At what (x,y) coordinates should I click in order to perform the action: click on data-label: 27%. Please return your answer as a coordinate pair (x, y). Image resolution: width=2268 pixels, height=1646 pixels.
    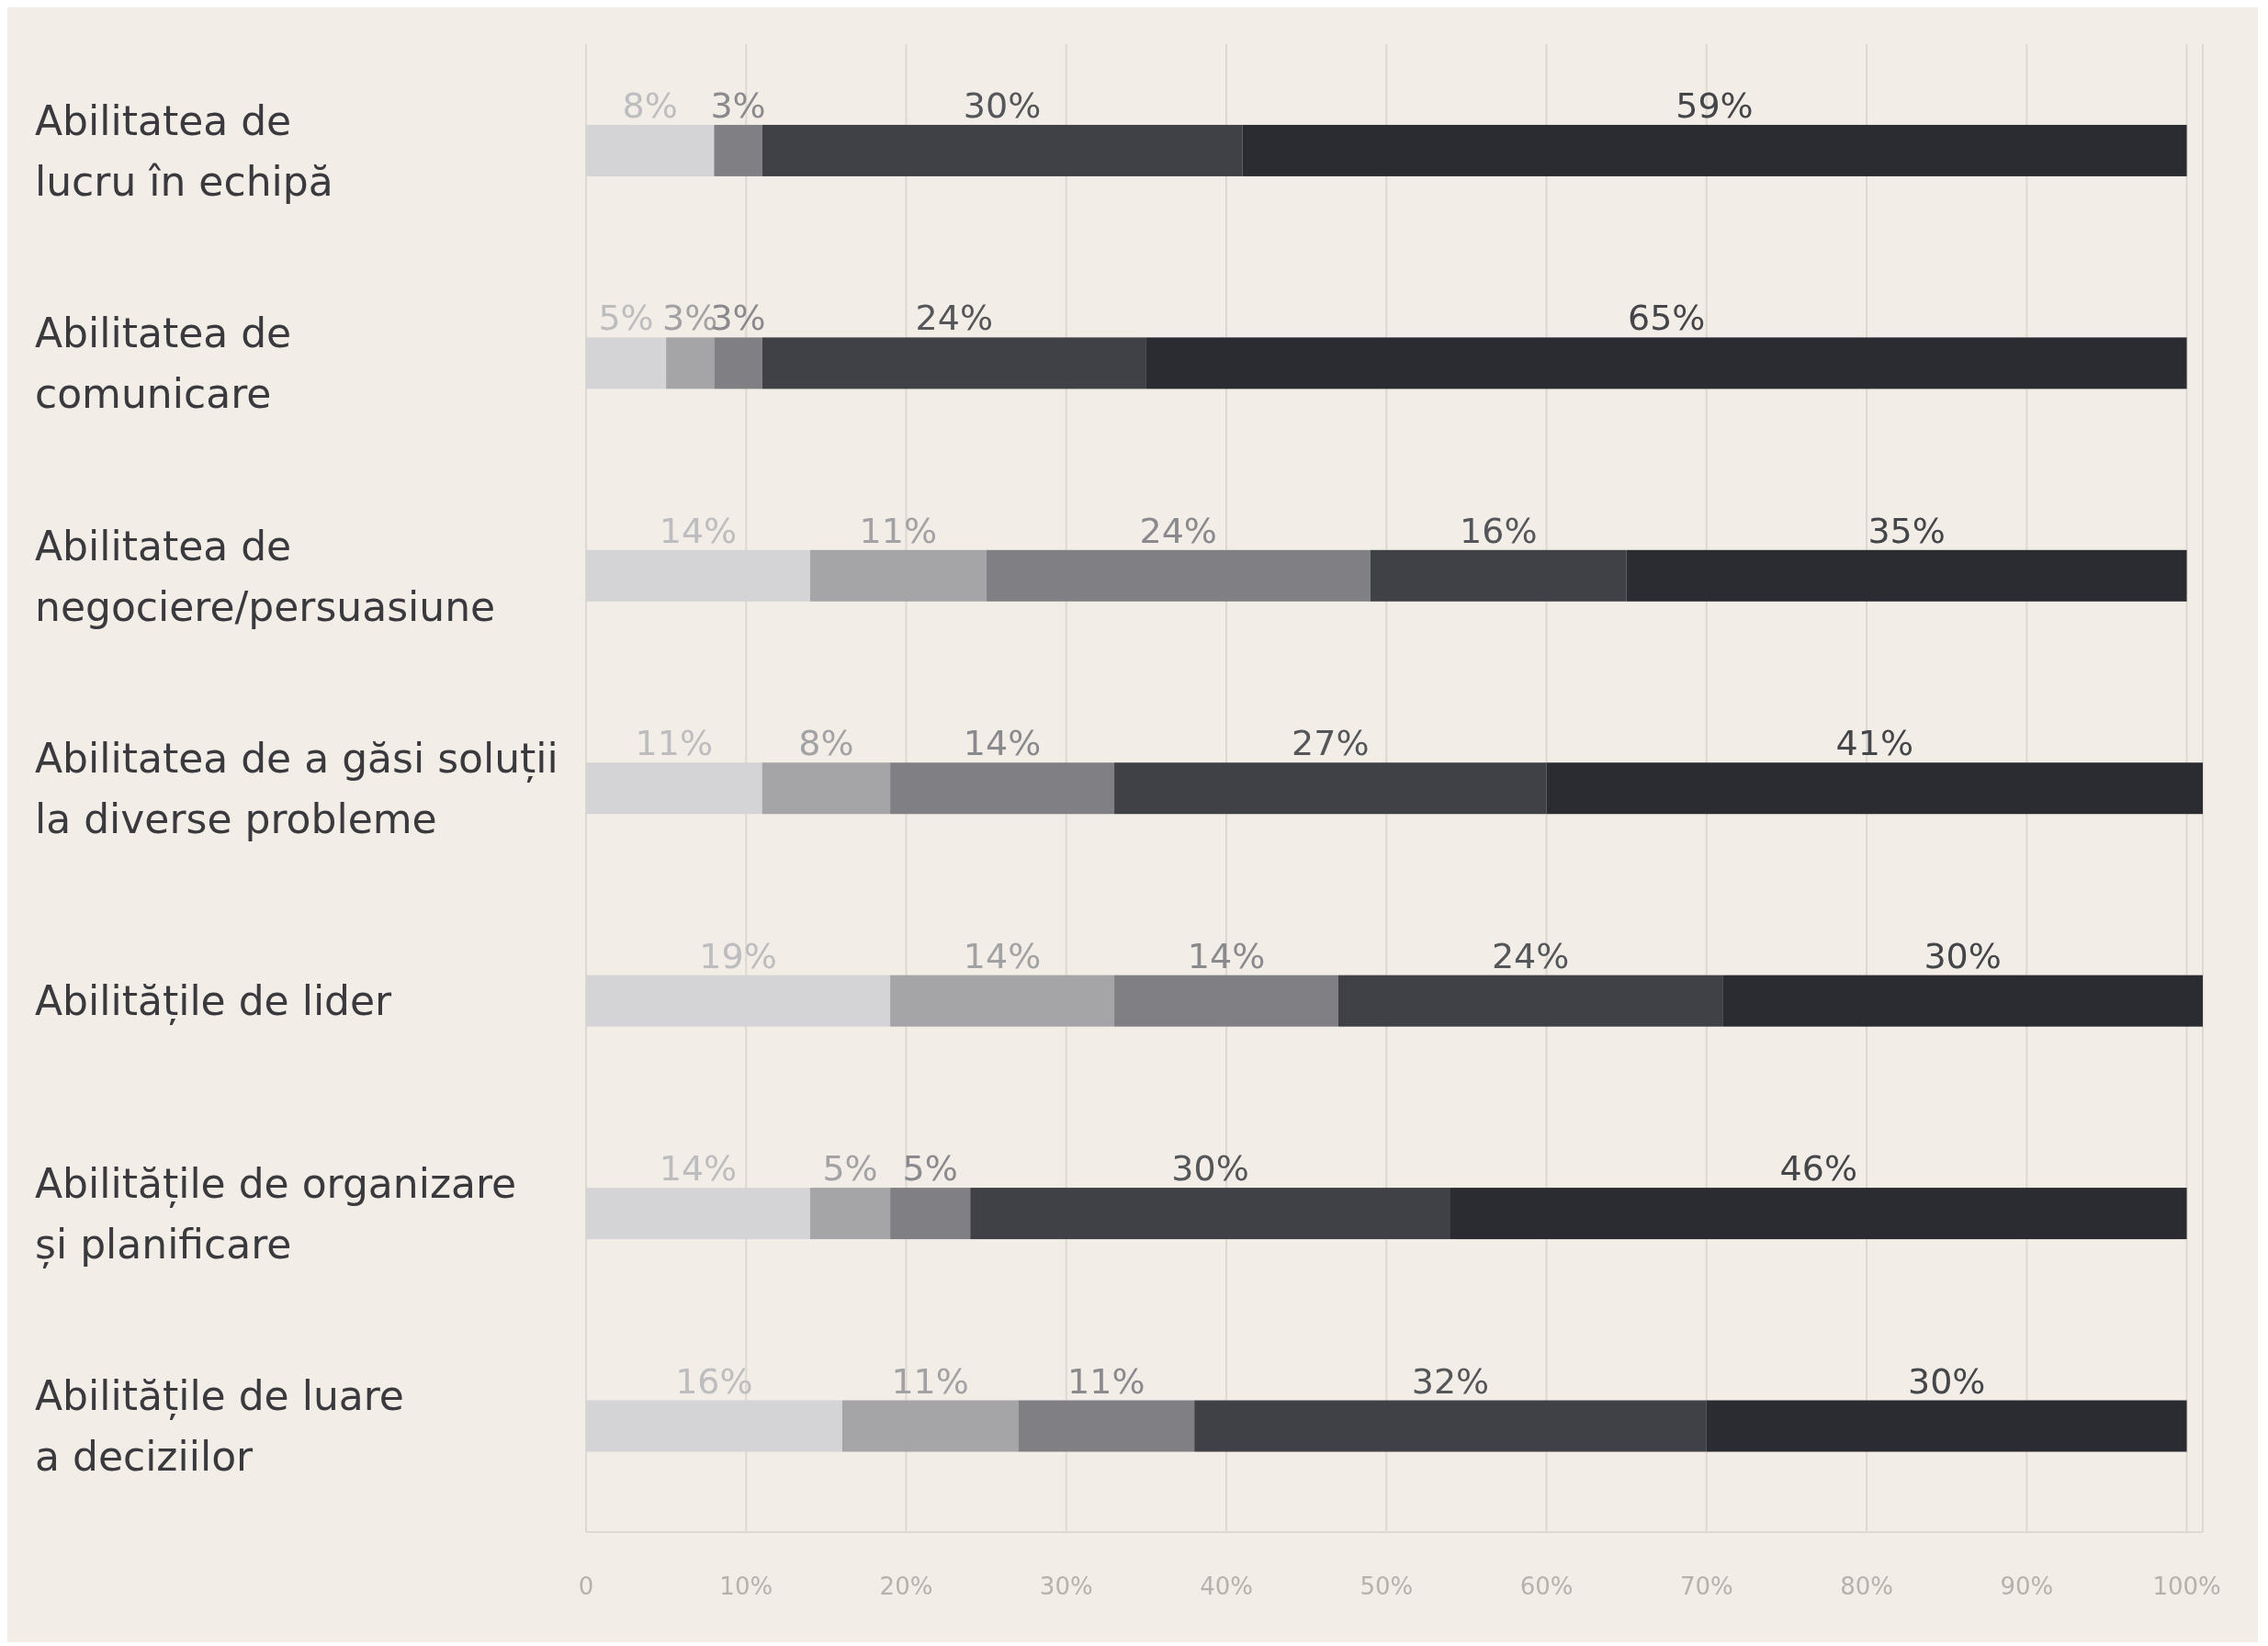
    Looking at the image, I should click on (1331, 743).